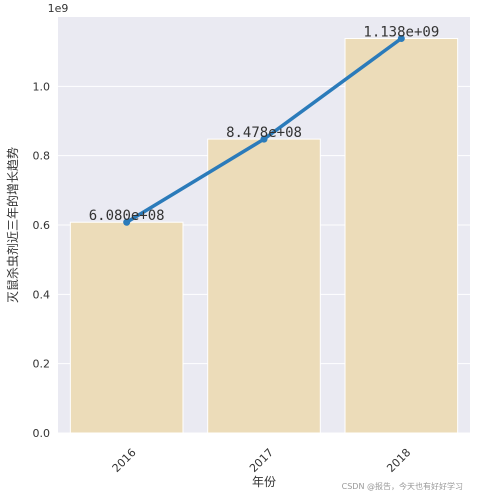 This screenshot has height=500, width=477. I want to click on y-tick-label: 0.4, so click(42, 294).